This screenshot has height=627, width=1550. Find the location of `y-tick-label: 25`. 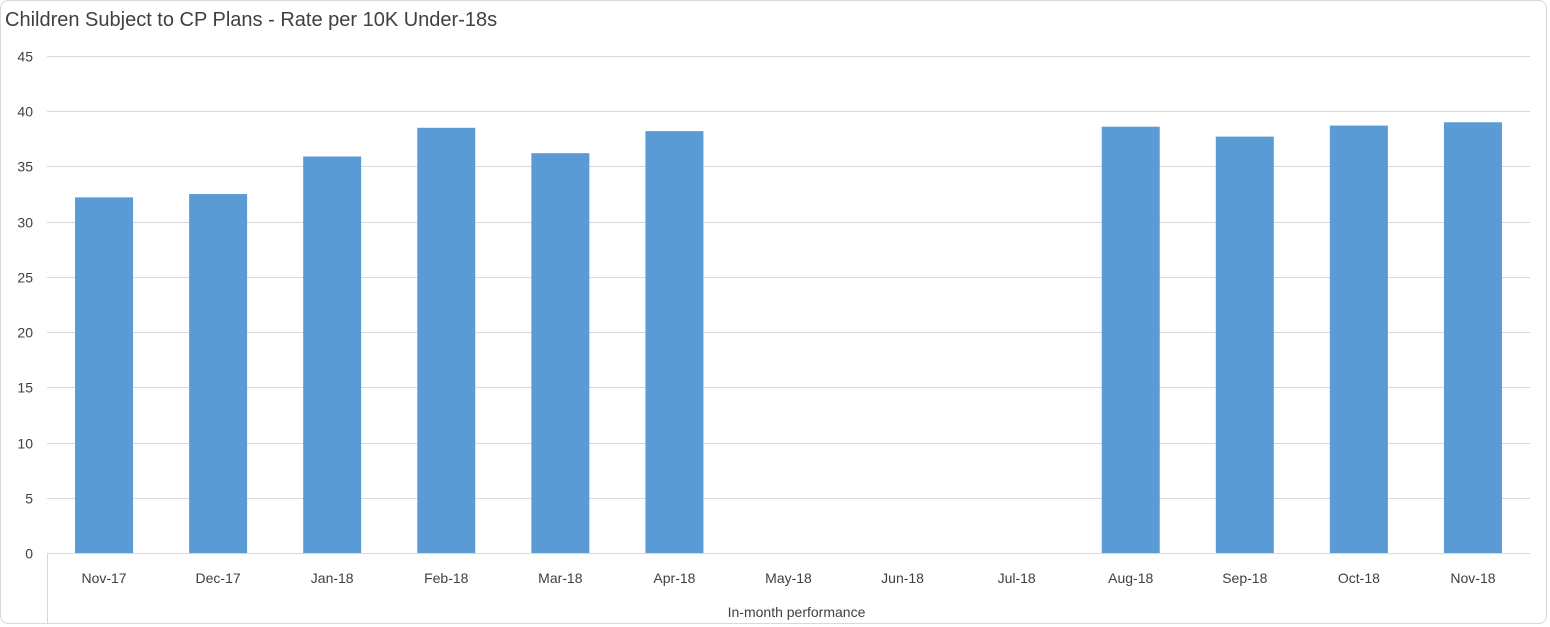

y-tick-label: 25 is located at coordinates (25, 278).